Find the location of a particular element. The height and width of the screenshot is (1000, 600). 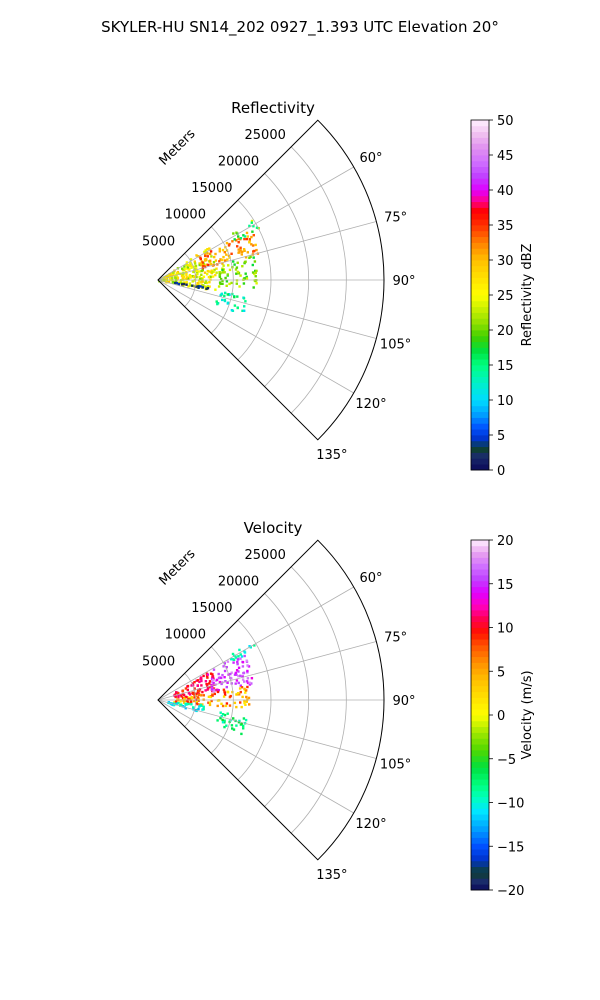

range-tick-label: 25000 is located at coordinates (265, 135).